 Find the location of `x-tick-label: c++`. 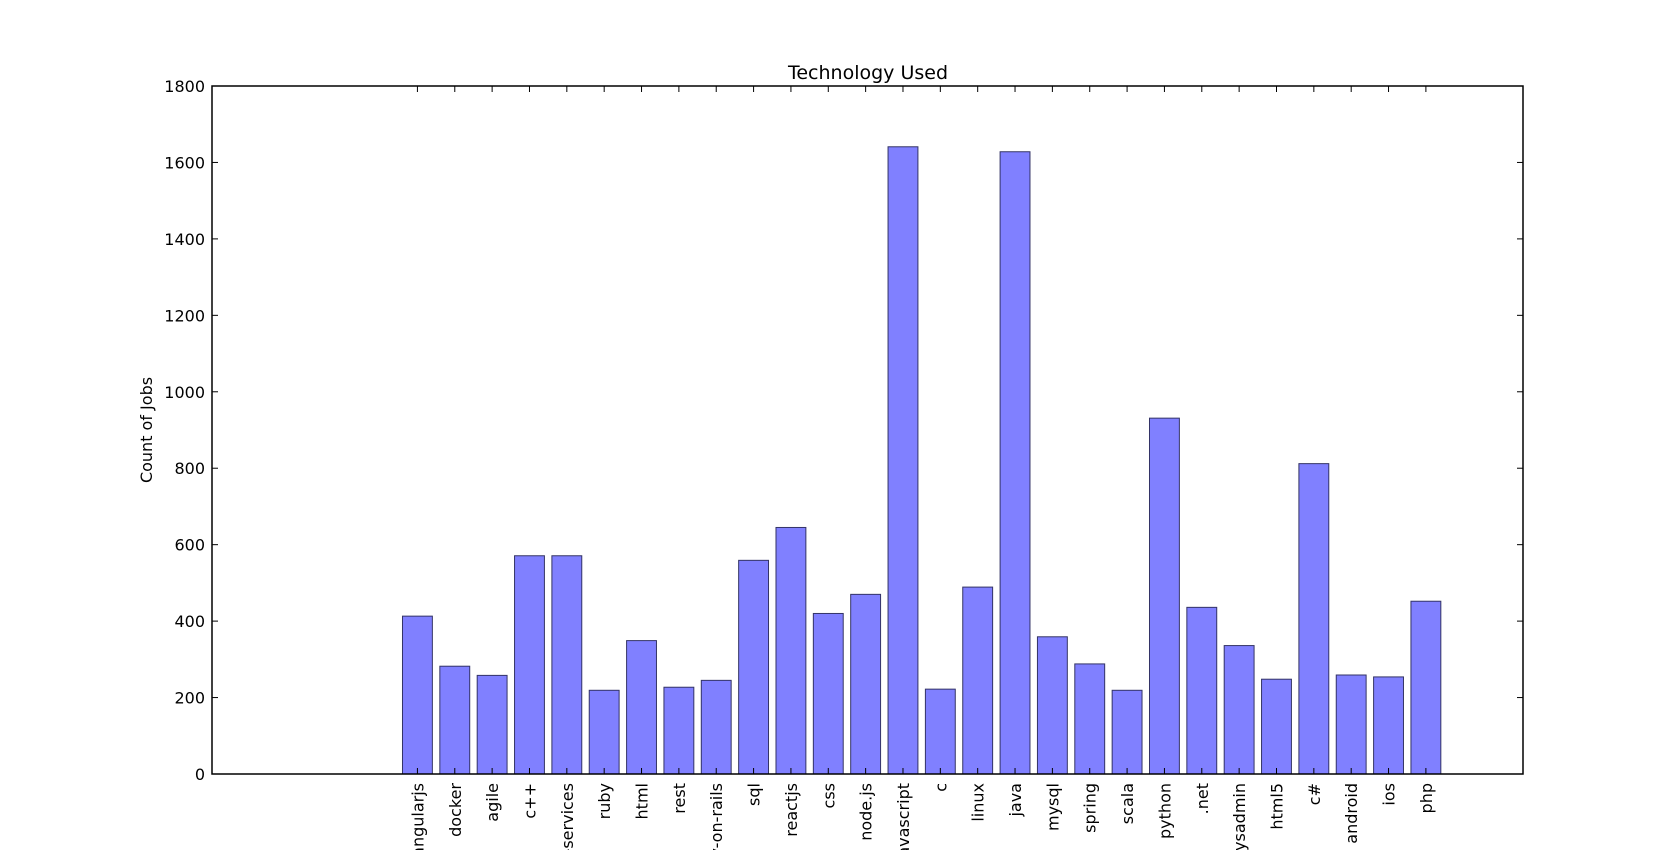

x-tick-label: c++ is located at coordinates (529, 801).